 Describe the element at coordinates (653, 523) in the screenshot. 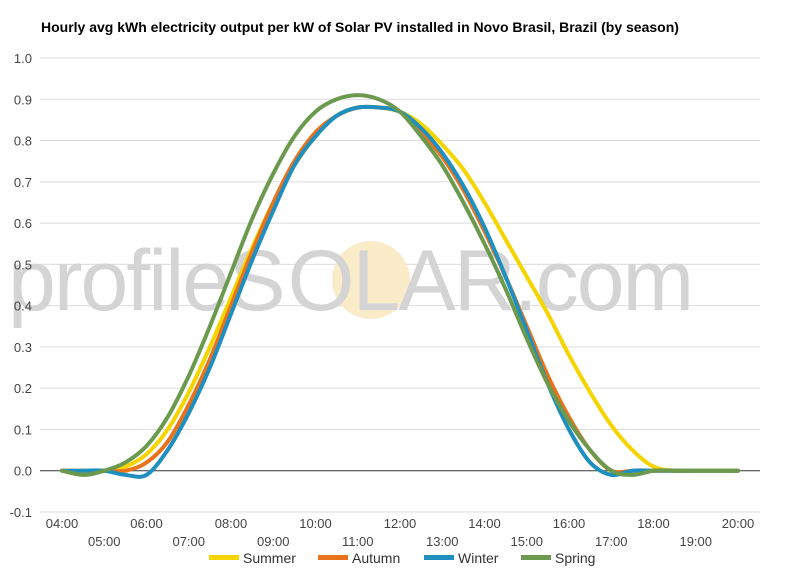

I see `x-tick-label: 18:00` at that location.